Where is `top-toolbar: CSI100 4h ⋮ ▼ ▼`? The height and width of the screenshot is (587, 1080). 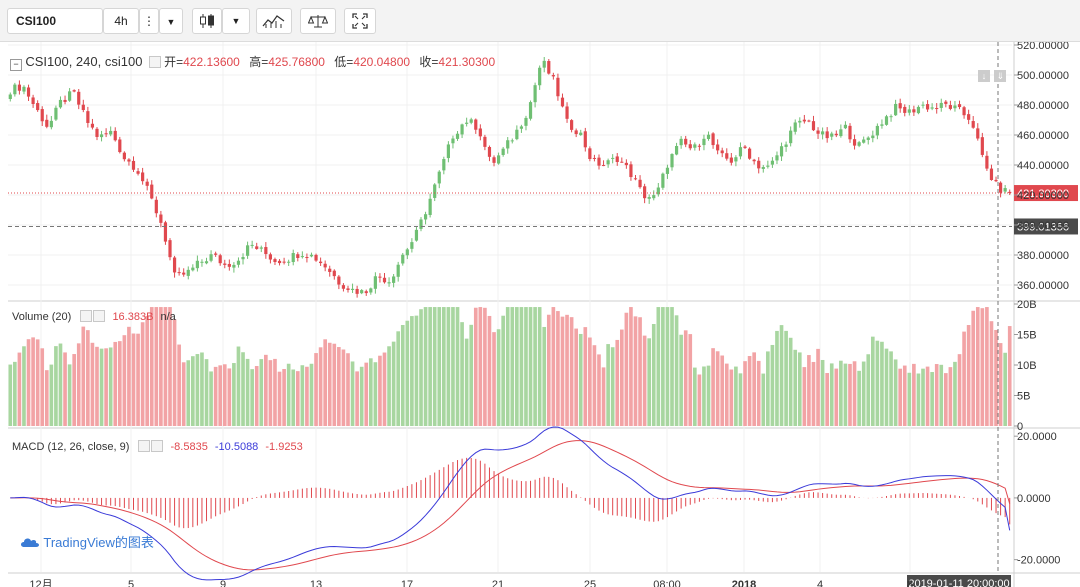 top-toolbar: CSI100 4h ⋮ ▼ ▼ is located at coordinates (540, 21).